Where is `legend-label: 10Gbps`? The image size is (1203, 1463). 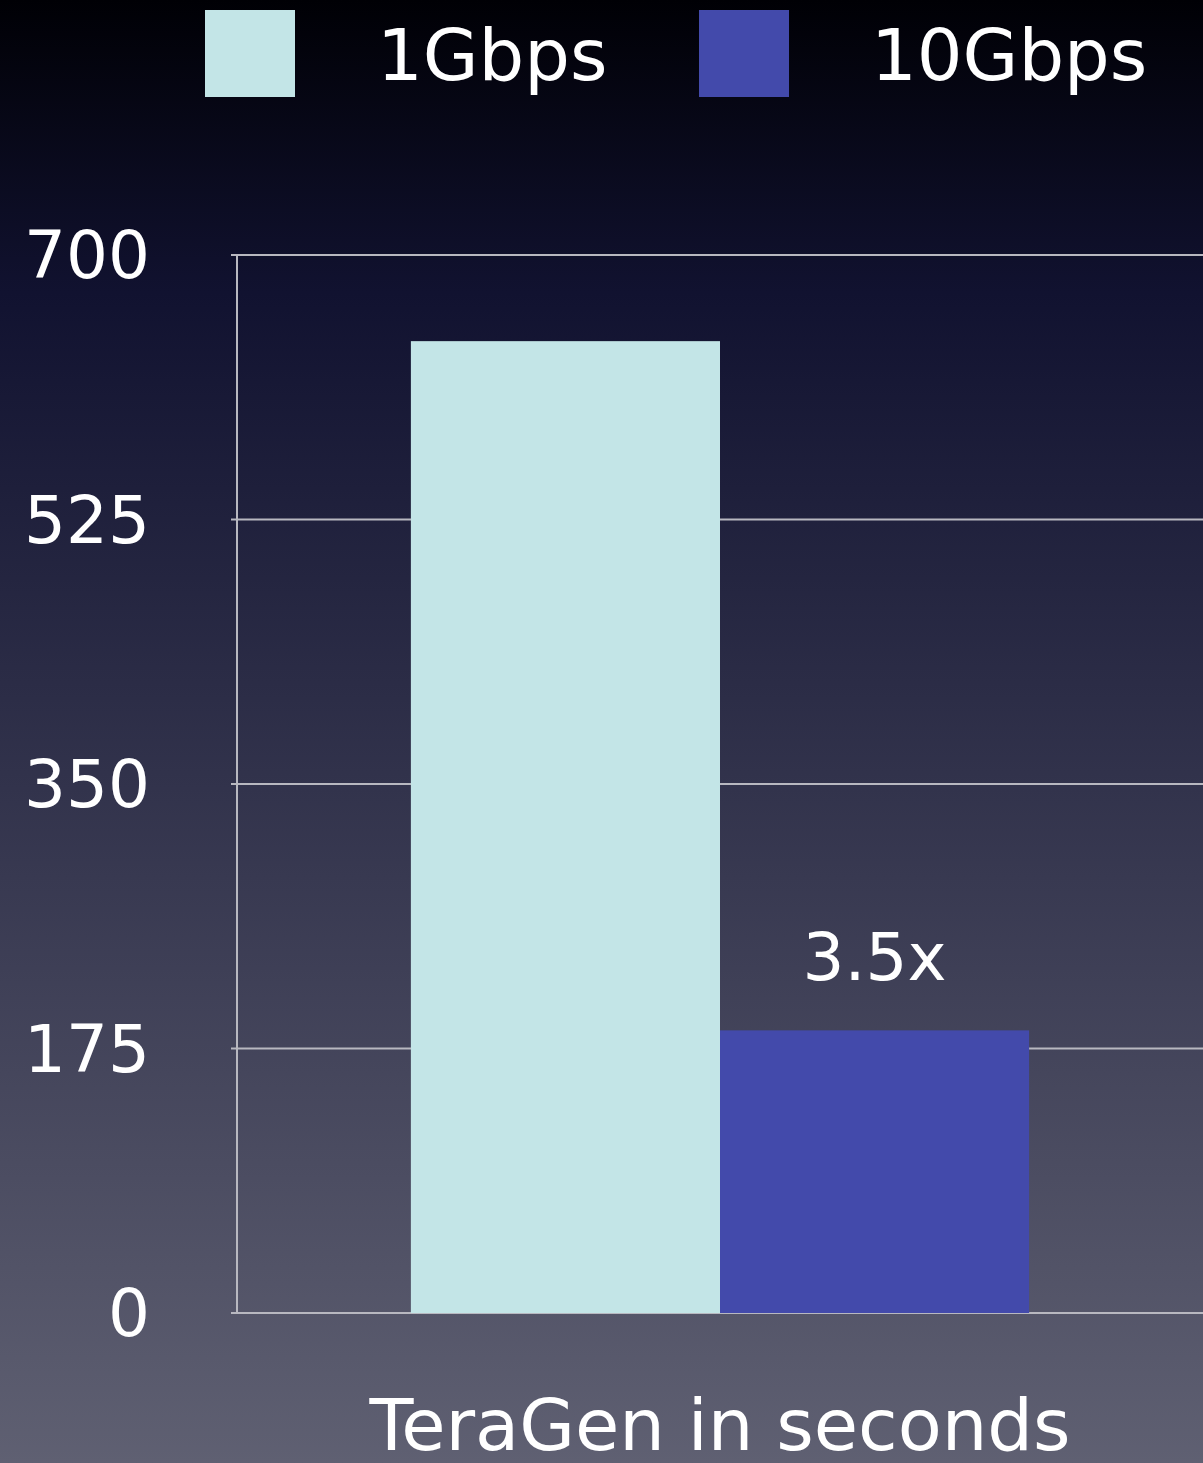
legend-label: 10Gbps is located at coordinates (1009, 55).